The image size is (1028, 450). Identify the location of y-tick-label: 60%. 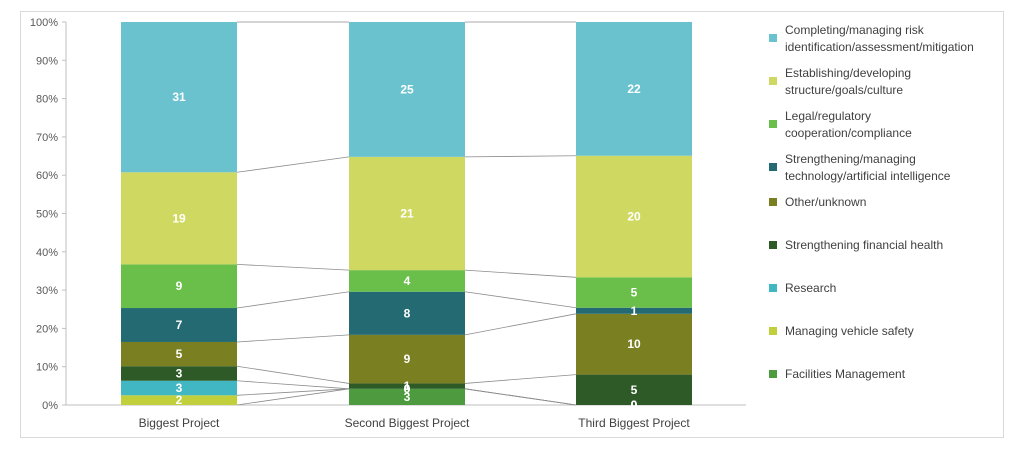
(47, 176).